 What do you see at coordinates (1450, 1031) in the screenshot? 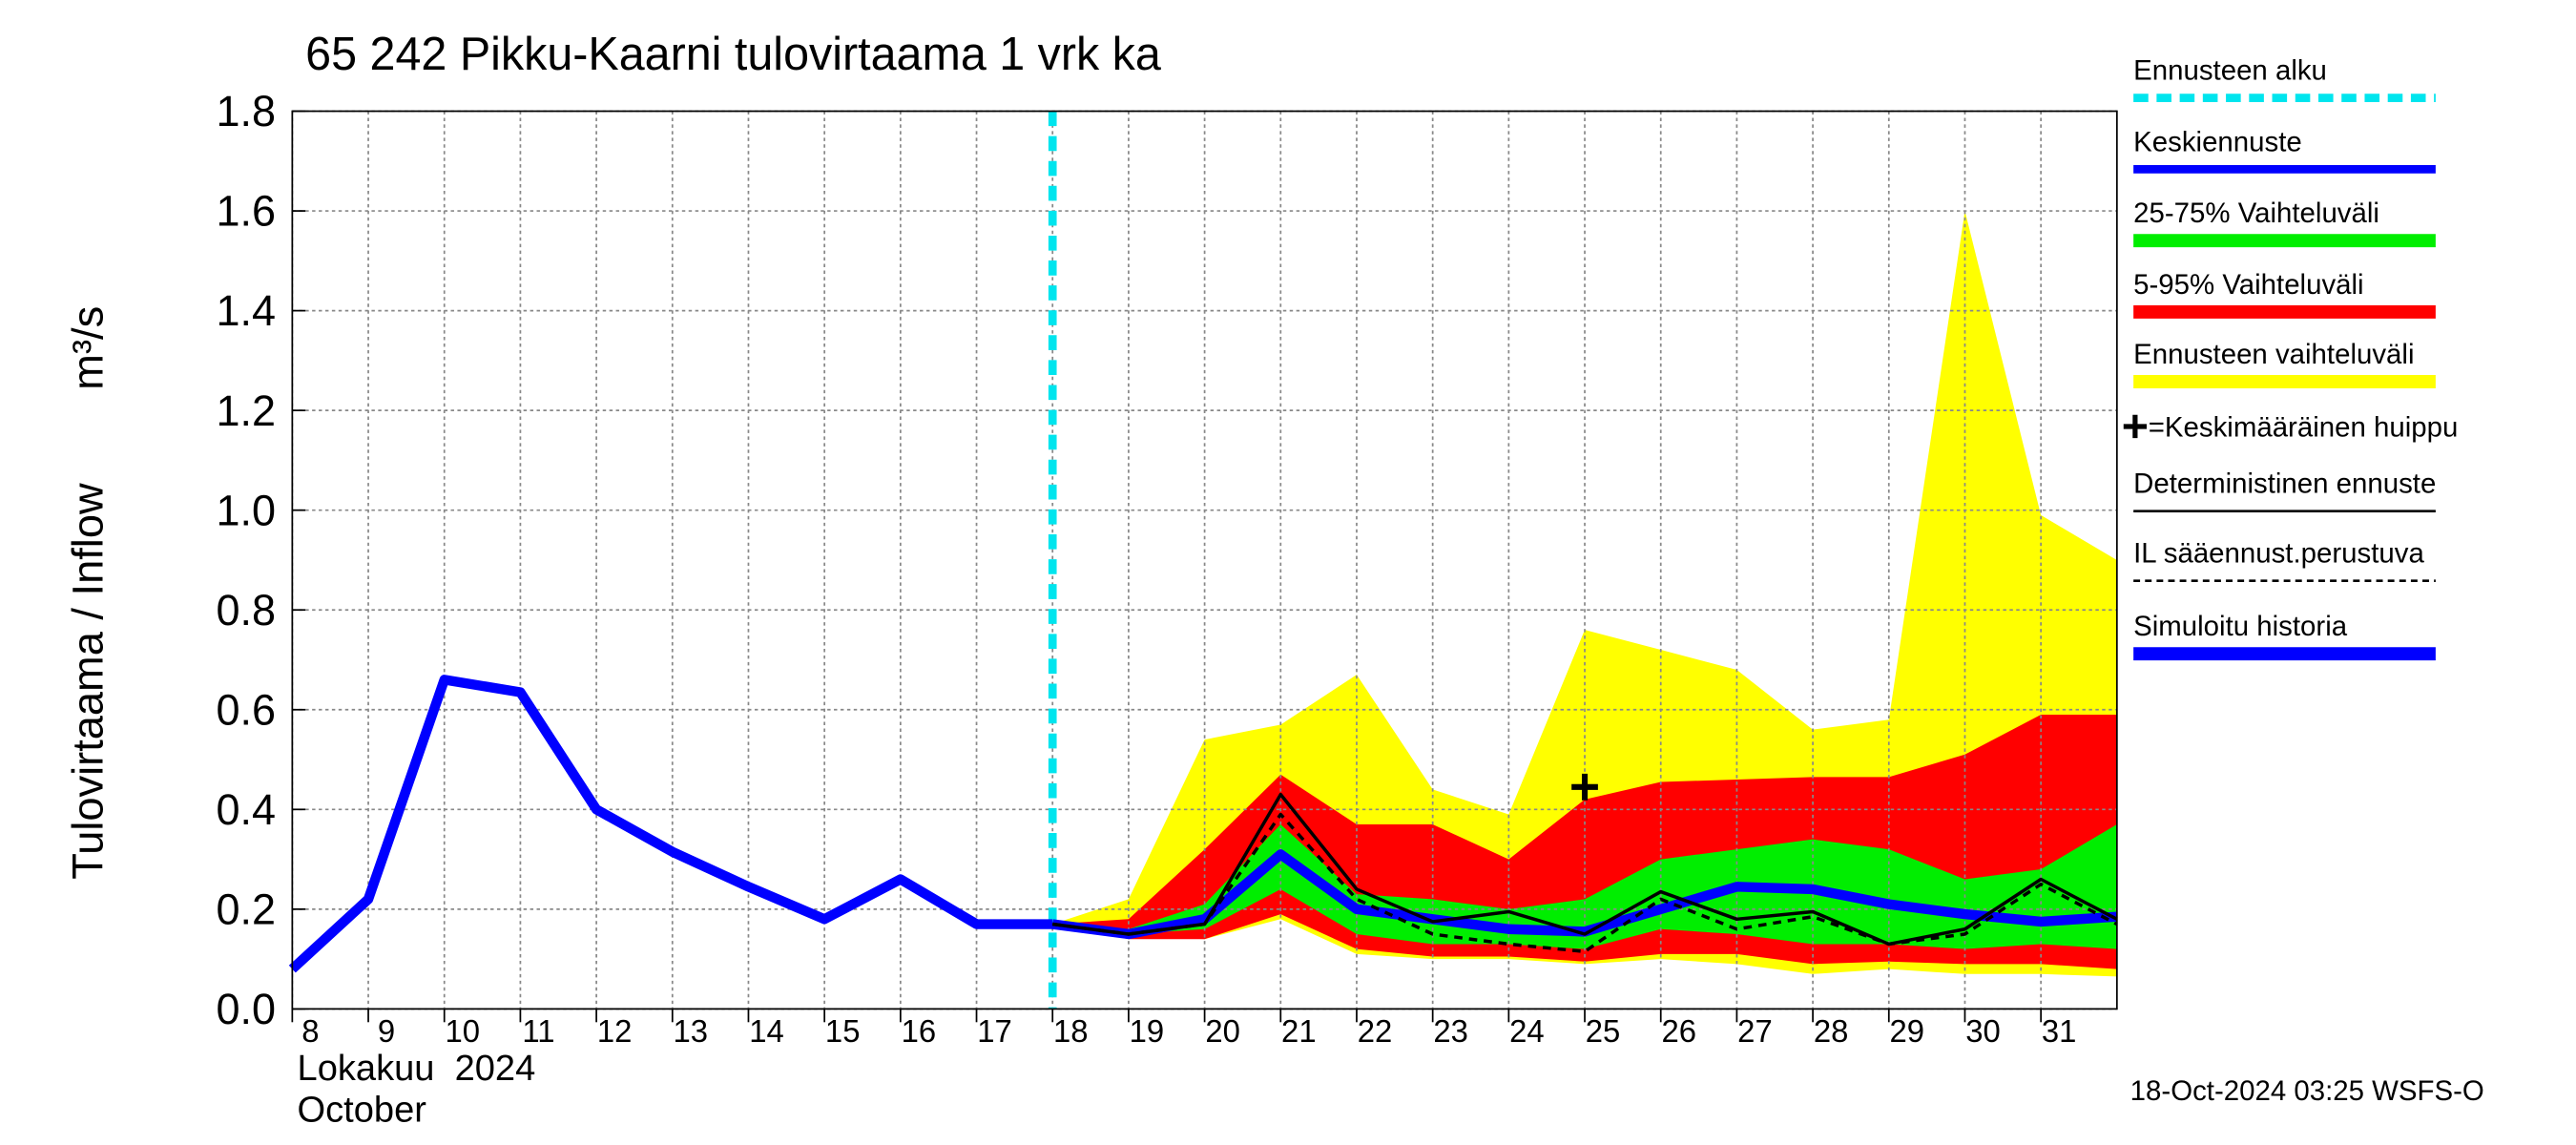
I see `x-tick-label: 23` at bounding box center [1450, 1031].